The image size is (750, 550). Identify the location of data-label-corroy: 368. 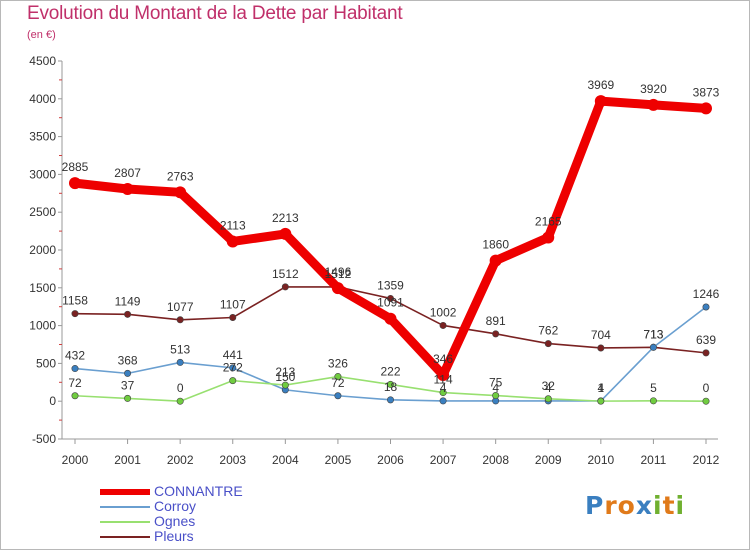
(128, 360).